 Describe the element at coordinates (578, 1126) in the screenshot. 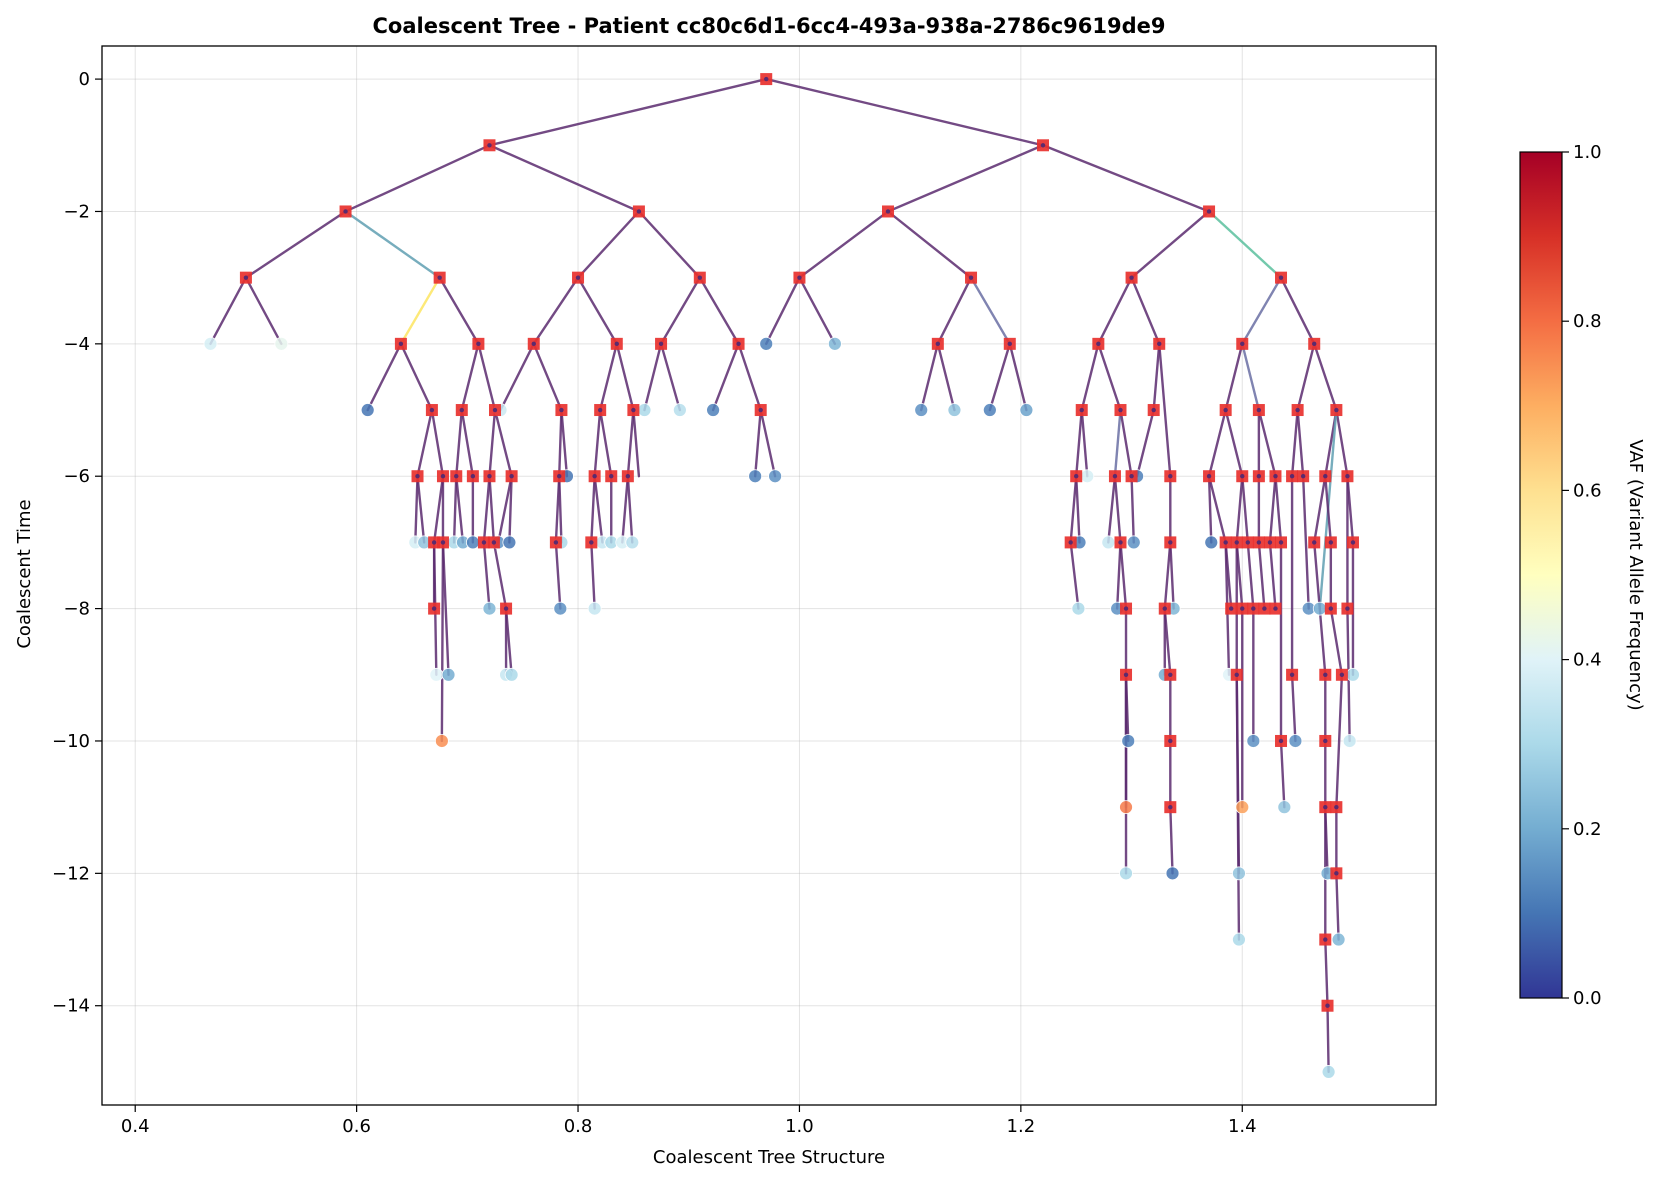

I see `x-tick-label: 0.8` at that location.